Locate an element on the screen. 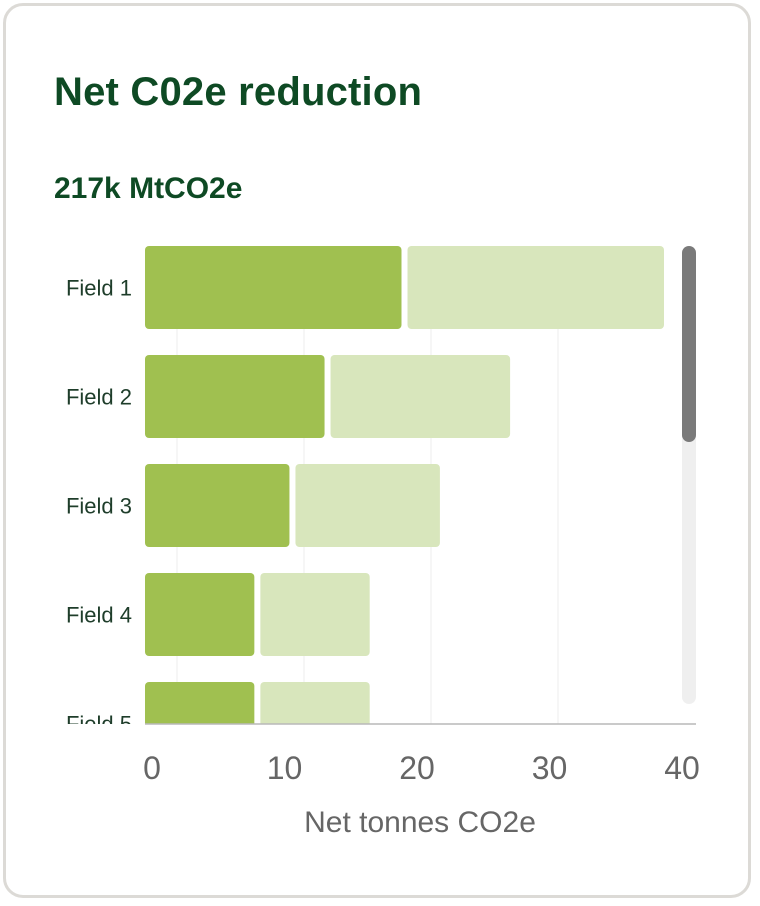  x-tick-label: 30 is located at coordinates (550, 768).